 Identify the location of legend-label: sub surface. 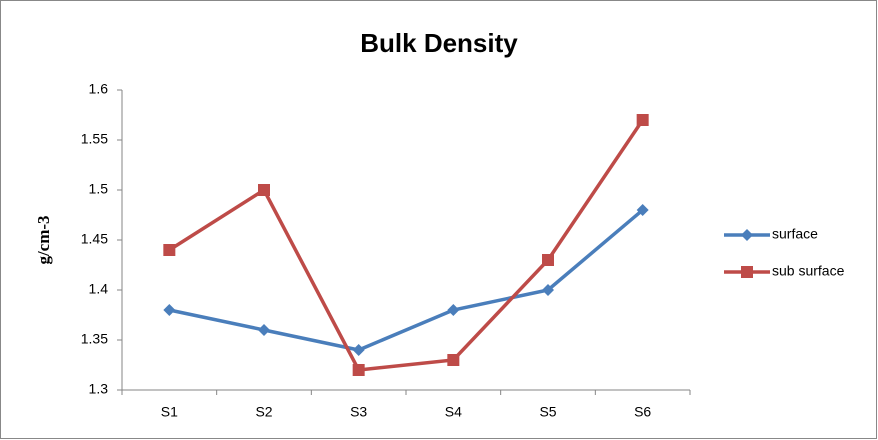
(808, 271).